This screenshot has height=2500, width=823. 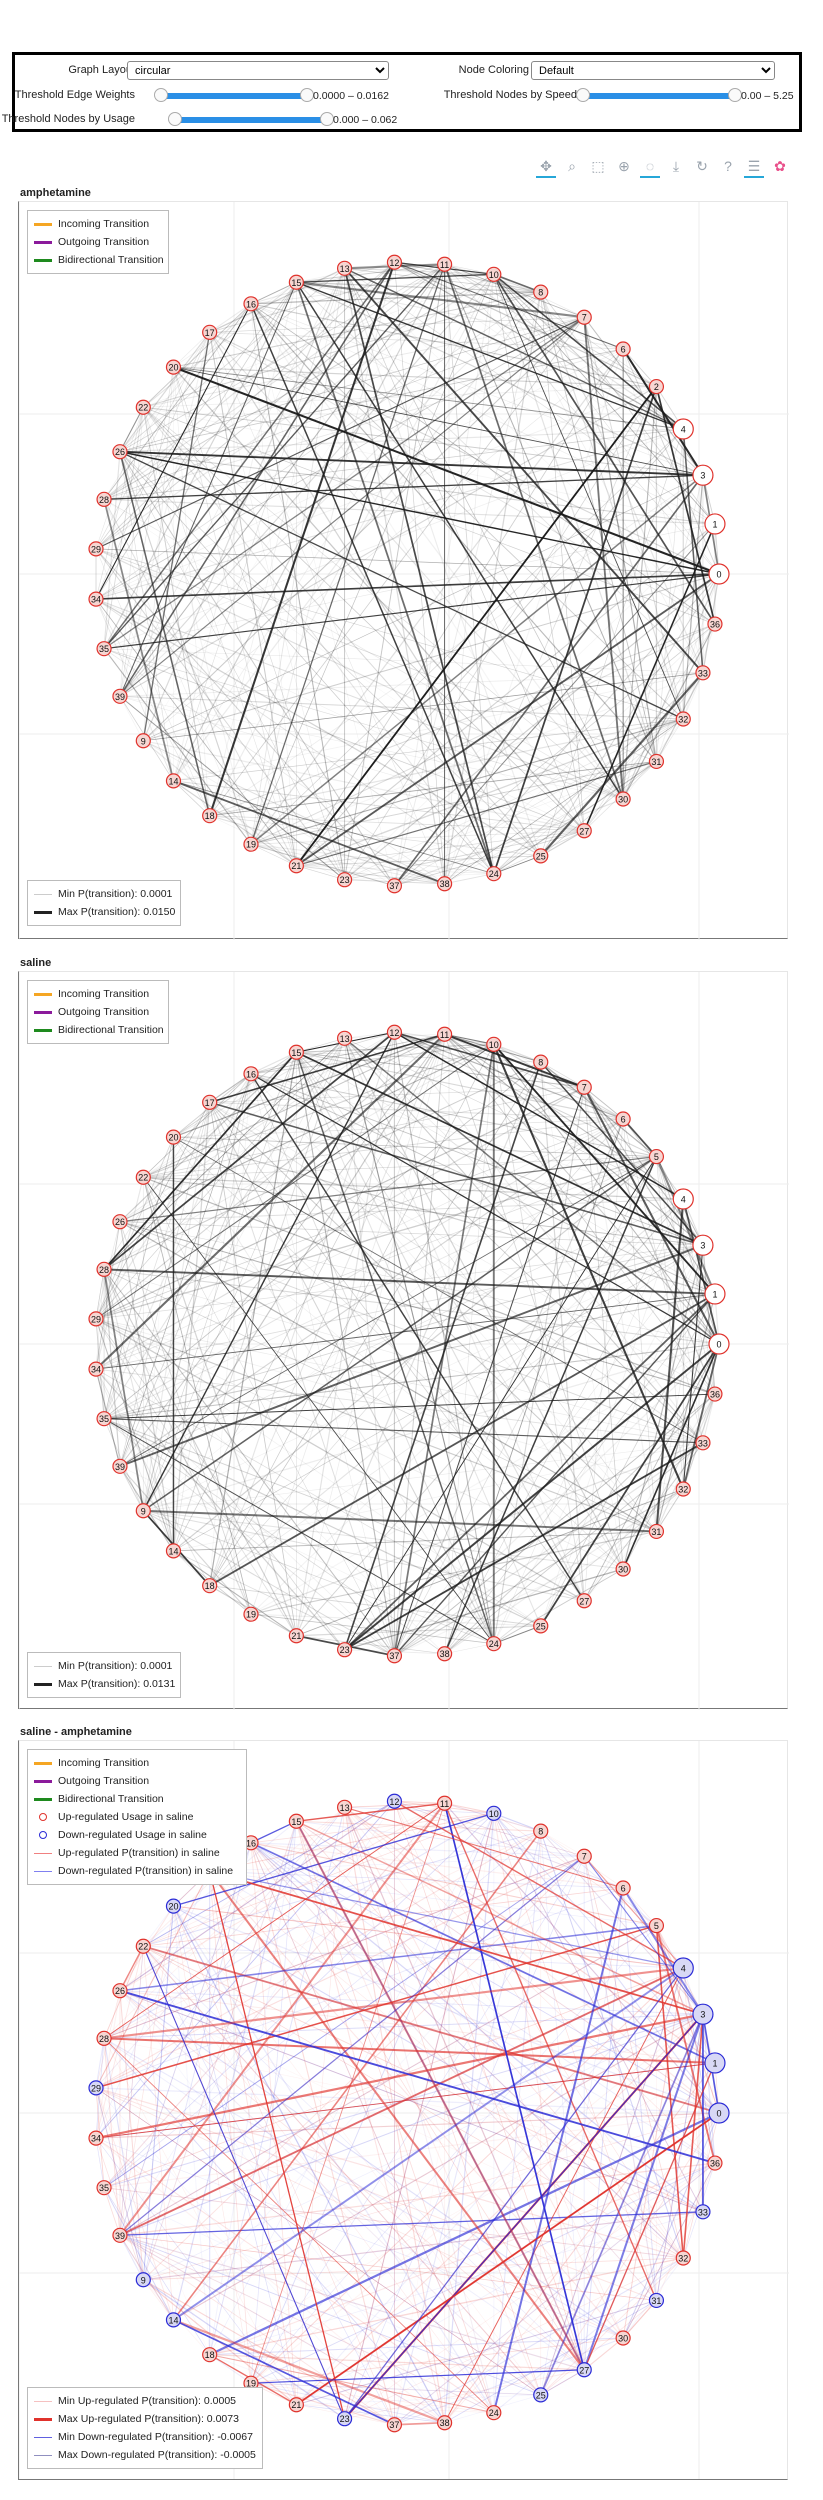 What do you see at coordinates (445, 264) in the screenshot?
I see `graph-node: 11` at bounding box center [445, 264].